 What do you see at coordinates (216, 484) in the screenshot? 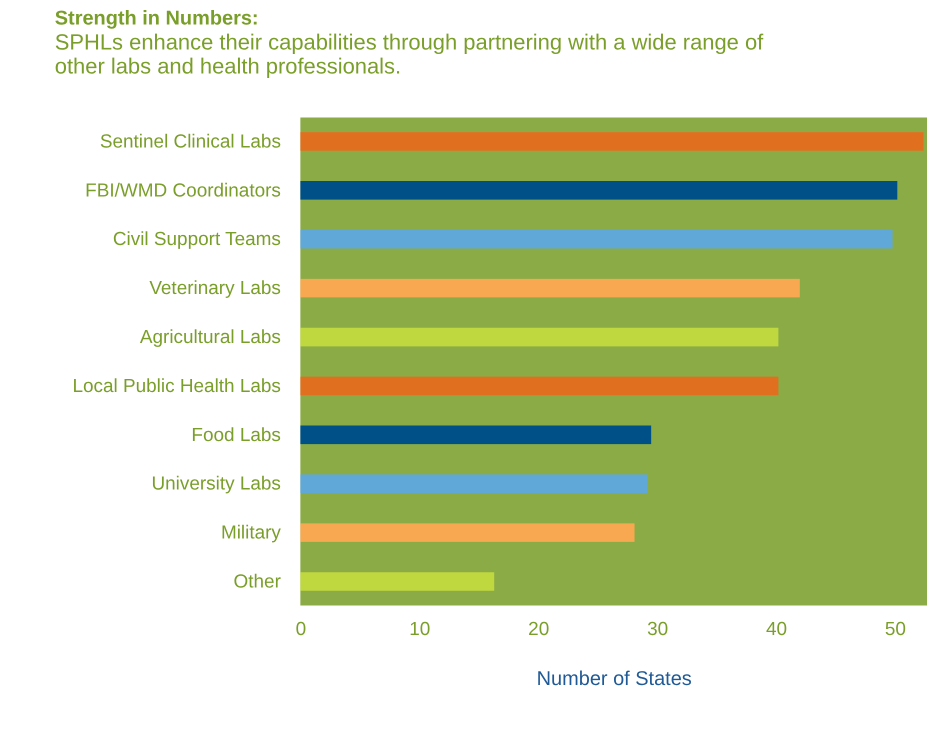
I see `y-tick-label: University Labs` at bounding box center [216, 484].